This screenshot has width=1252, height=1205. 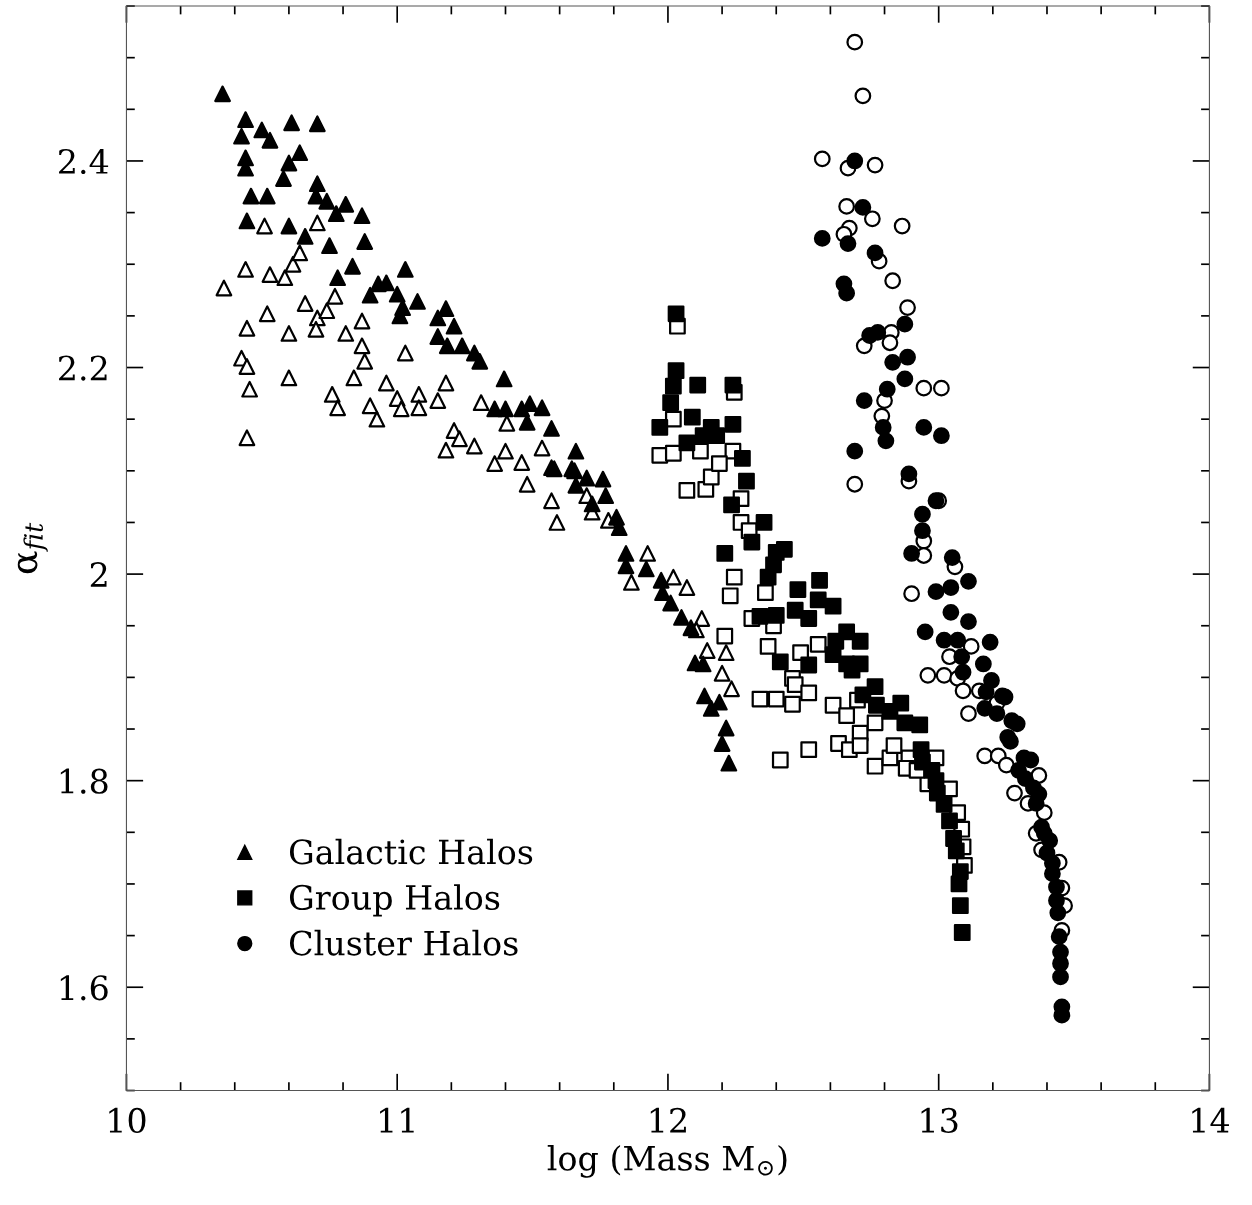 What do you see at coordinates (403, 942) in the screenshot?
I see `legend-label: Cluster Halos` at bounding box center [403, 942].